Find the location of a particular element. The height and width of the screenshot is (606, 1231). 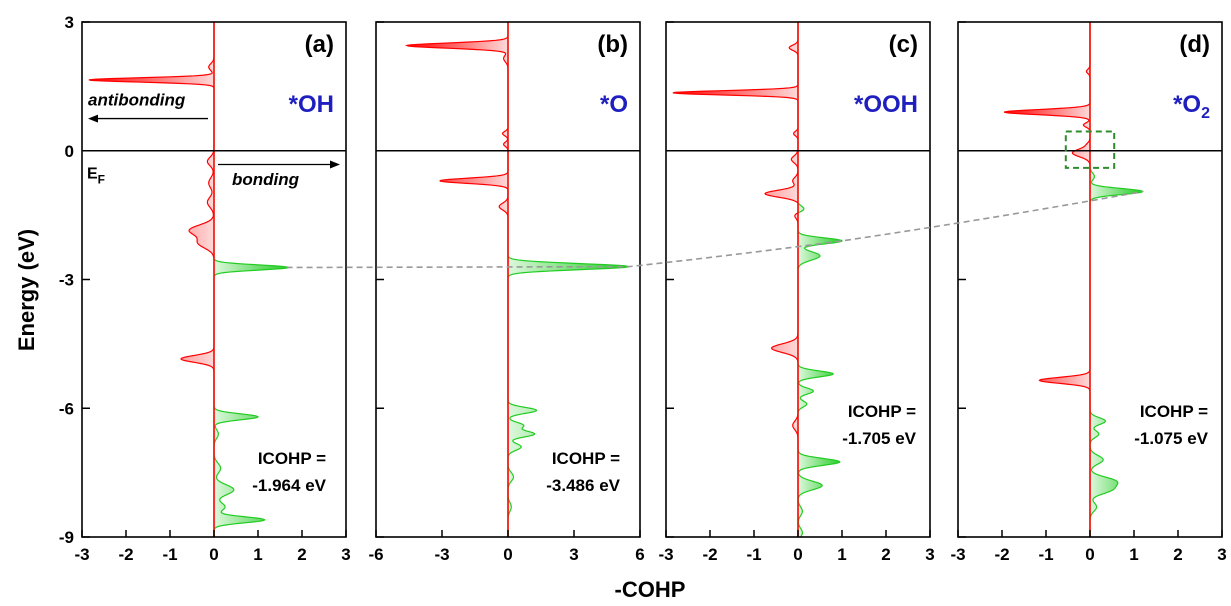

y-tick-label: -6 is located at coordinates (66, 408).